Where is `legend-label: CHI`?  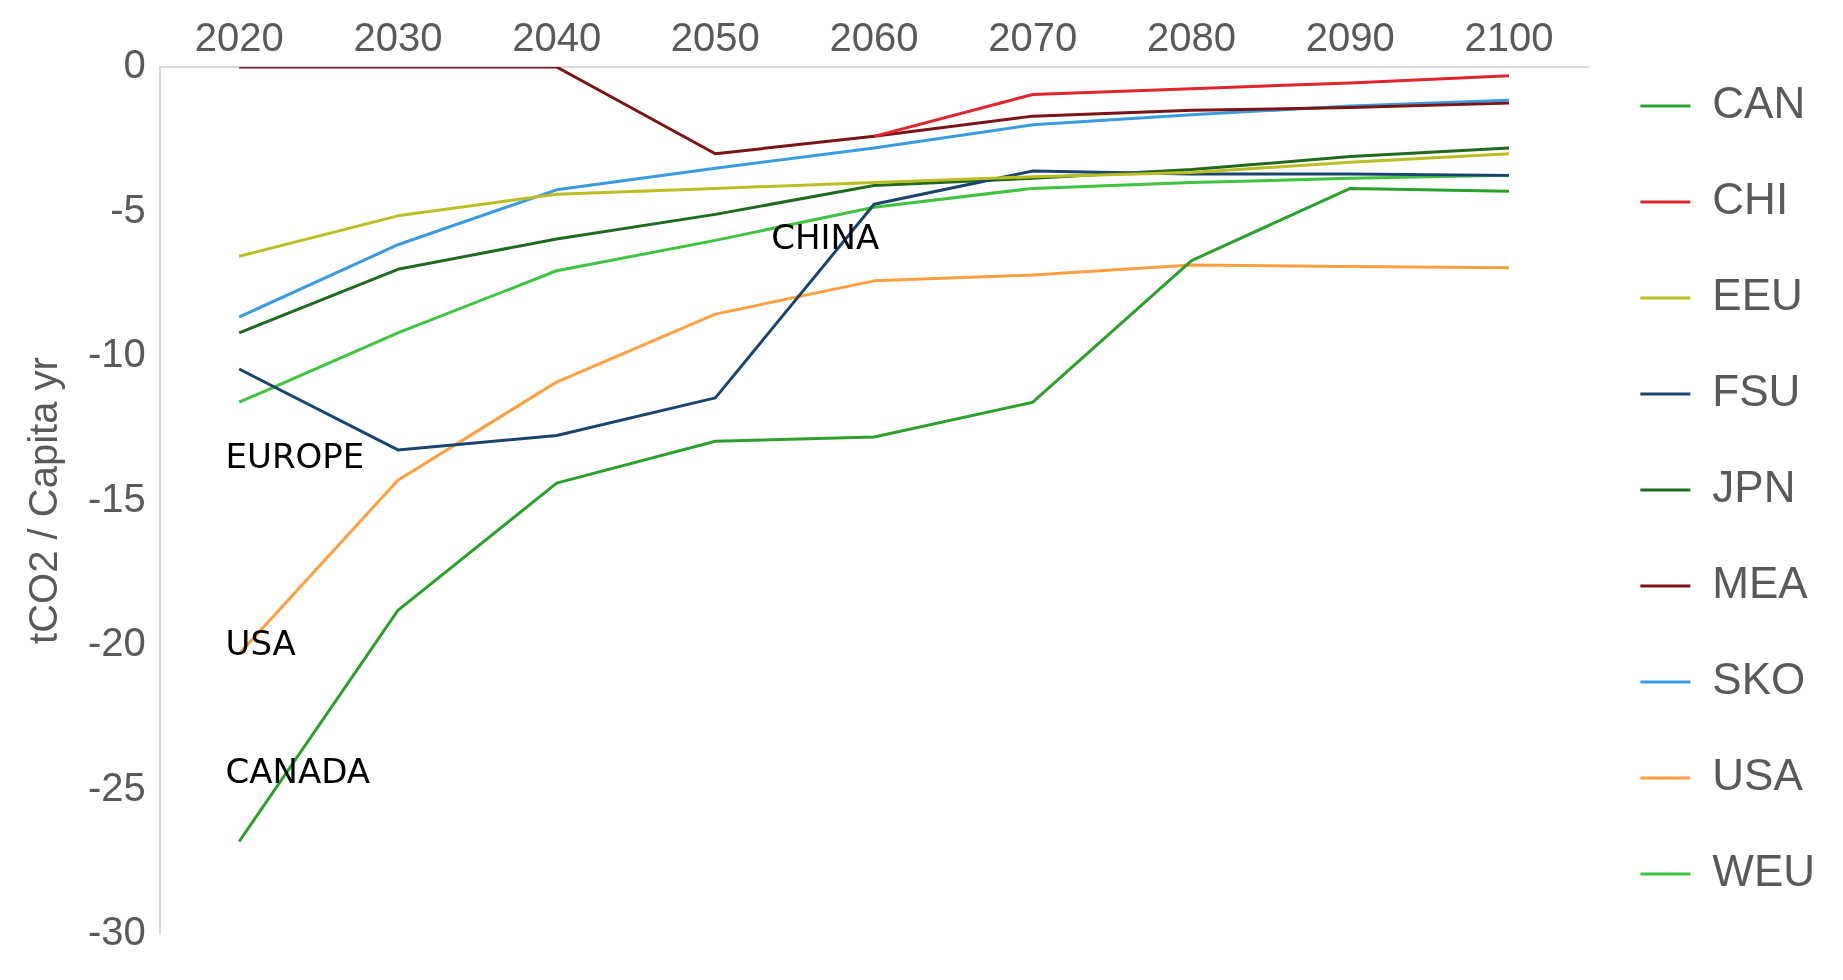
legend-label: CHI is located at coordinates (1750, 199).